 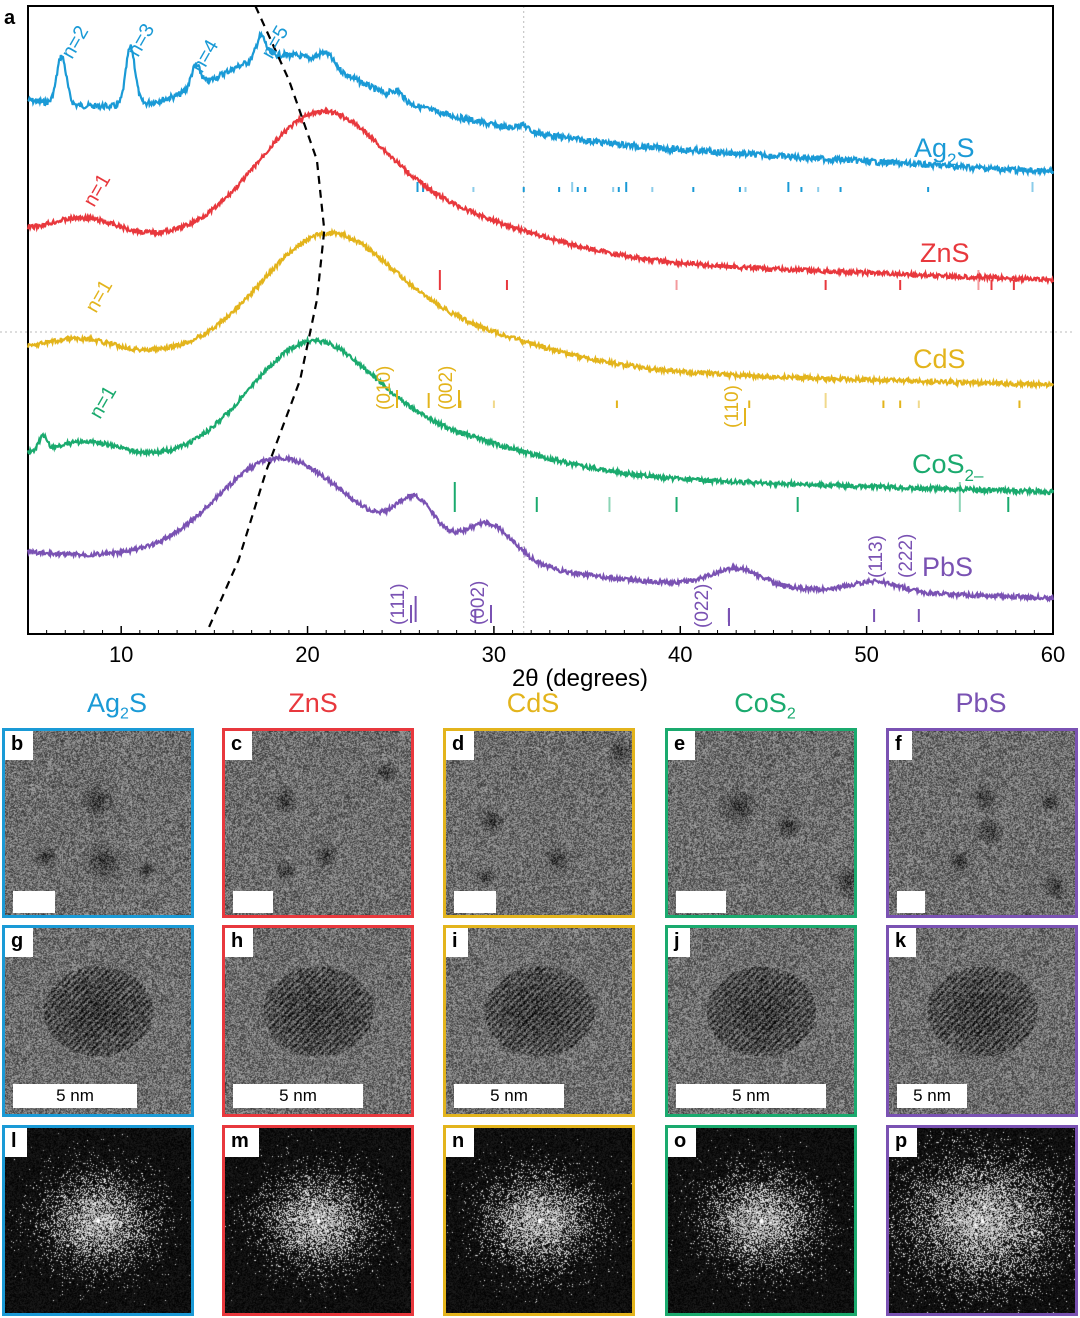 I want to click on panel-label-c: c, so click(x=239, y=745).